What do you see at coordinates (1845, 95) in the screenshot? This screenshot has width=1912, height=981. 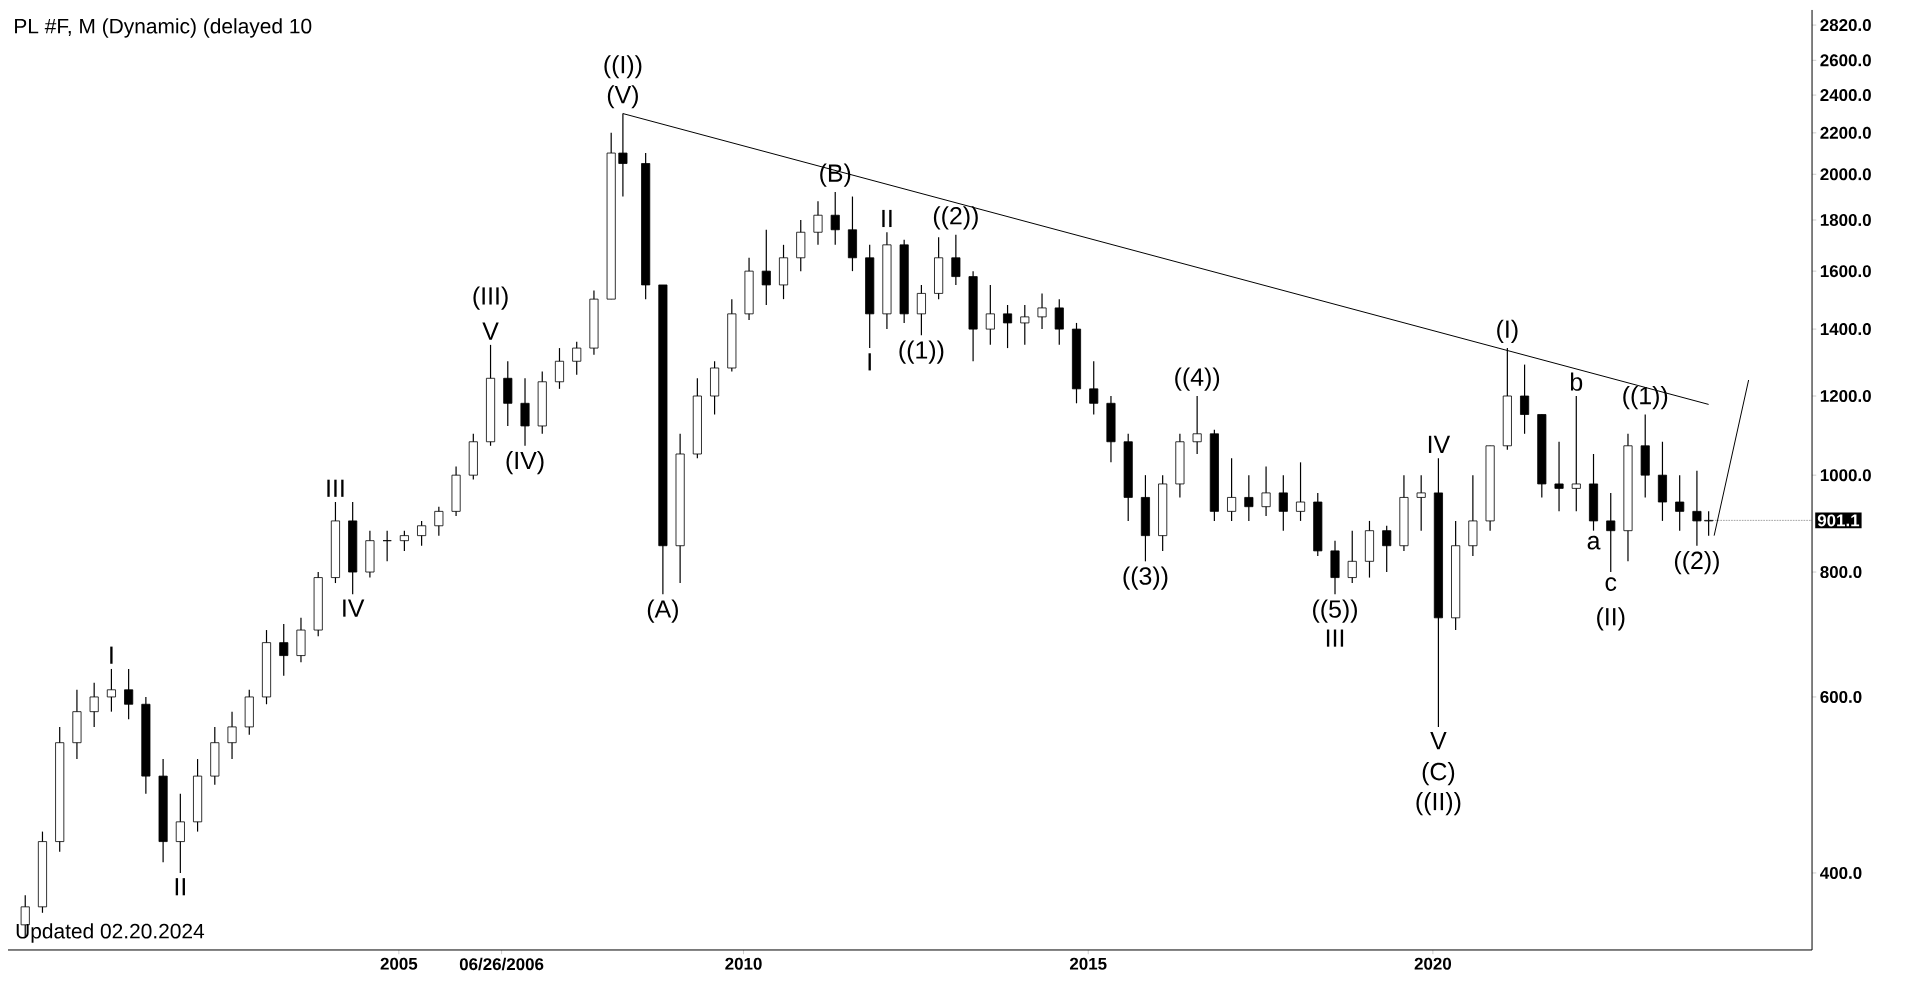 I see `y-tick-label: 2400.0` at bounding box center [1845, 95].